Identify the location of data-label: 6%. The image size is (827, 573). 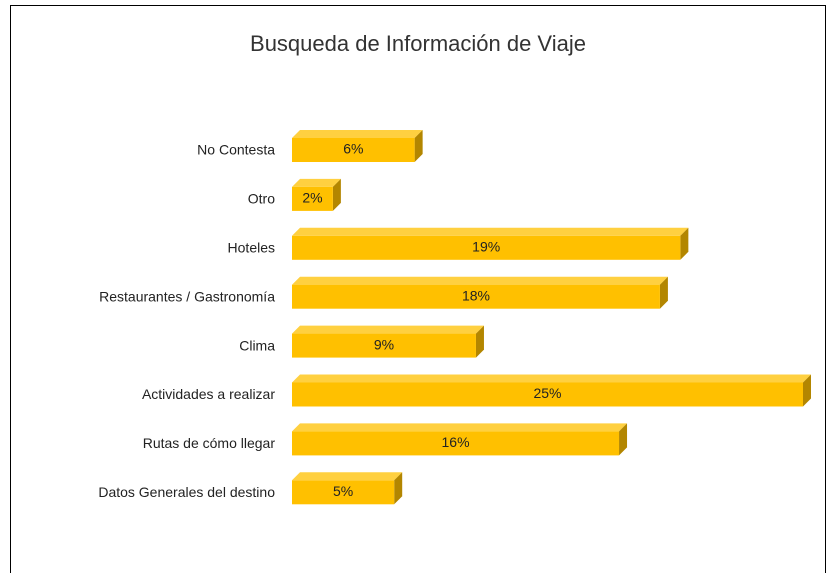
(353, 149).